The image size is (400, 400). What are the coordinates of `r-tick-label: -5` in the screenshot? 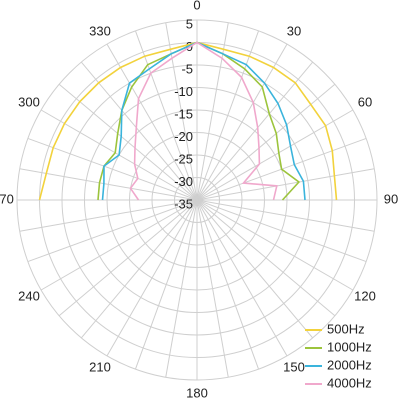 It's located at (187, 68).